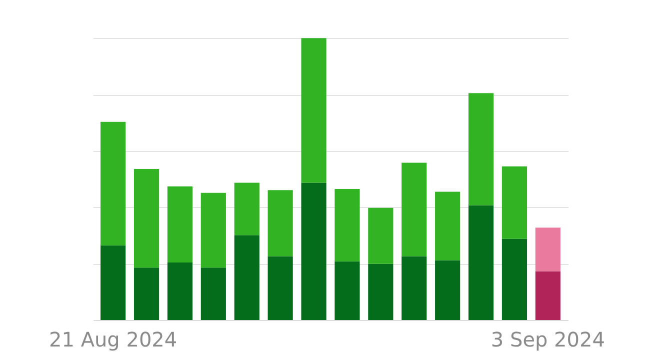  Describe the element at coordinates (547, 340) in the screenshot. I see `x-tick-label: 3 Sep 2024` at that location.